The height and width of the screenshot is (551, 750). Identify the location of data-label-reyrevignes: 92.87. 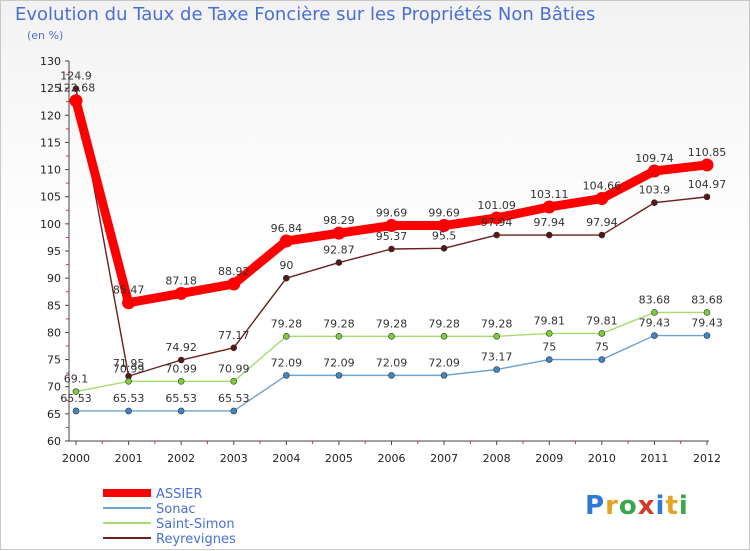
(339, 250).